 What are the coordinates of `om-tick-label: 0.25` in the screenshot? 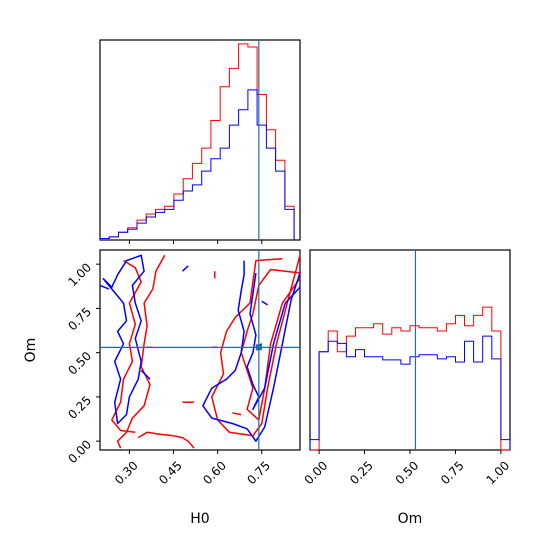 It's located at (79, 407).